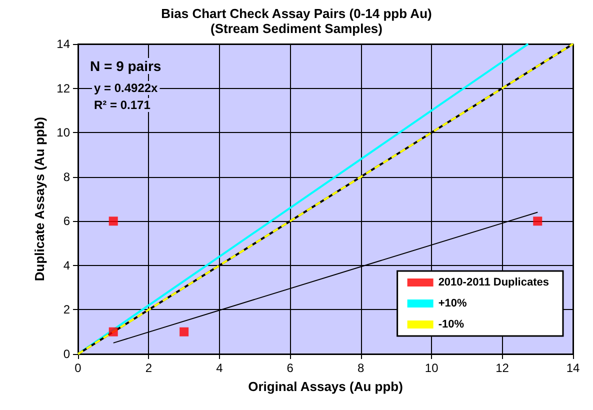 The height and width of the screenshot is (410, 593). I want to click on chart-subtitle: (Stream Sediment Samples), so click(296, 28).